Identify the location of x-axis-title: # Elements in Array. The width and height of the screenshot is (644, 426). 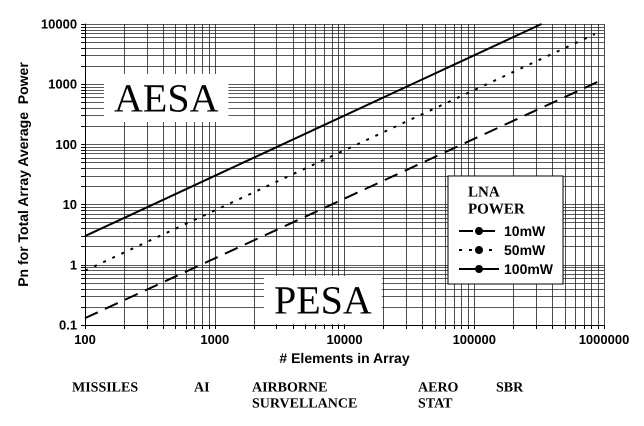
(344, 358).